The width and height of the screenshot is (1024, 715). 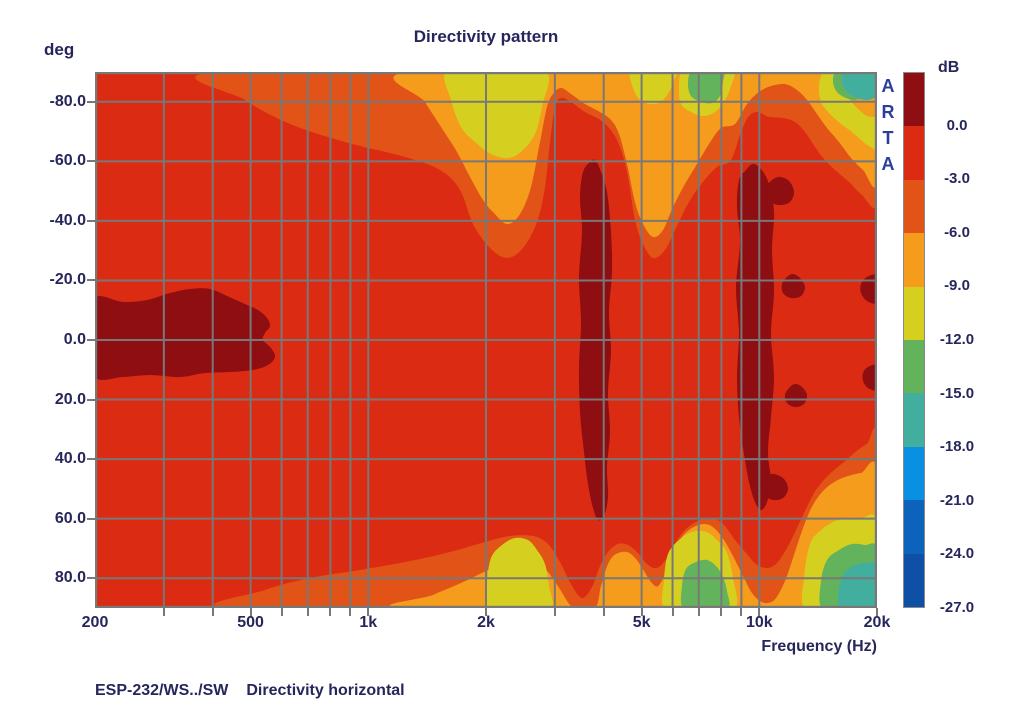 I want to click on colorbar-band--21to-24, so click(x=914, y=527).